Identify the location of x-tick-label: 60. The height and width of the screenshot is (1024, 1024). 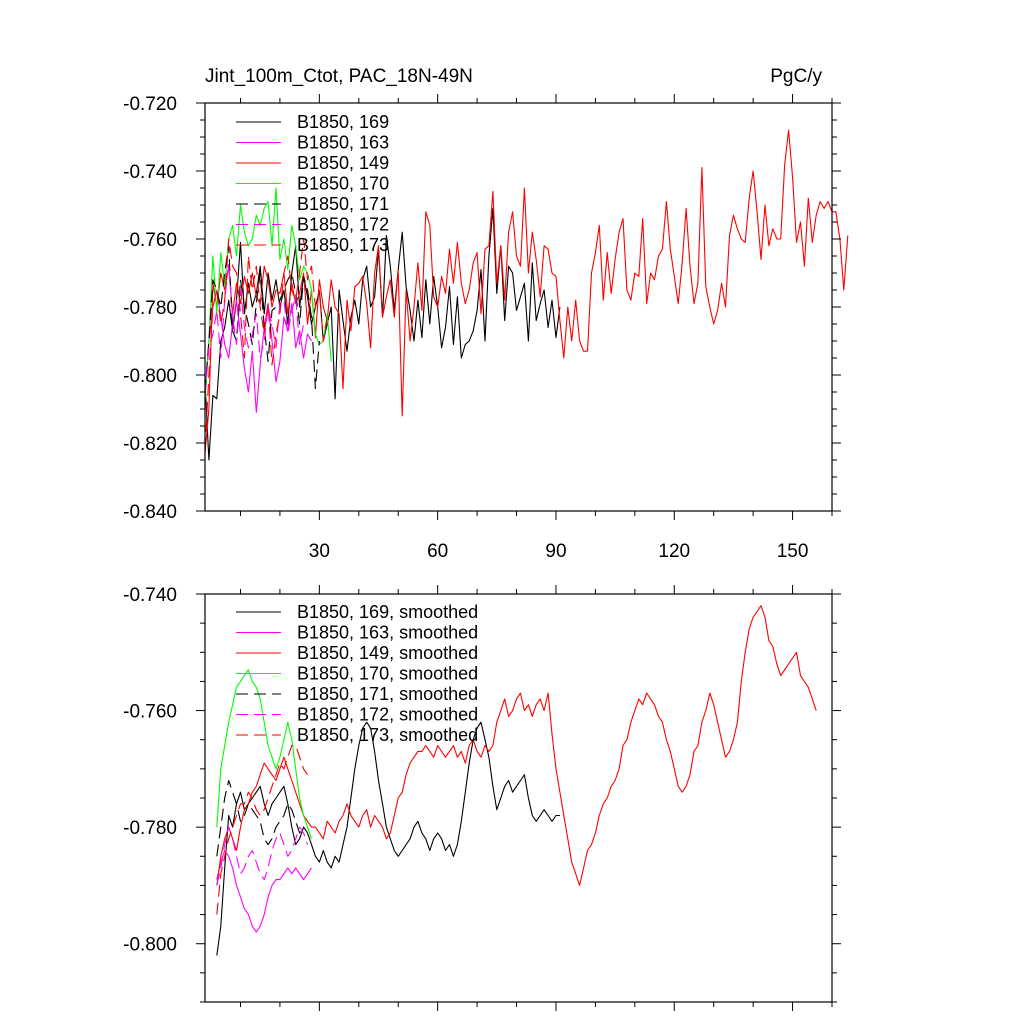
(437, 551).